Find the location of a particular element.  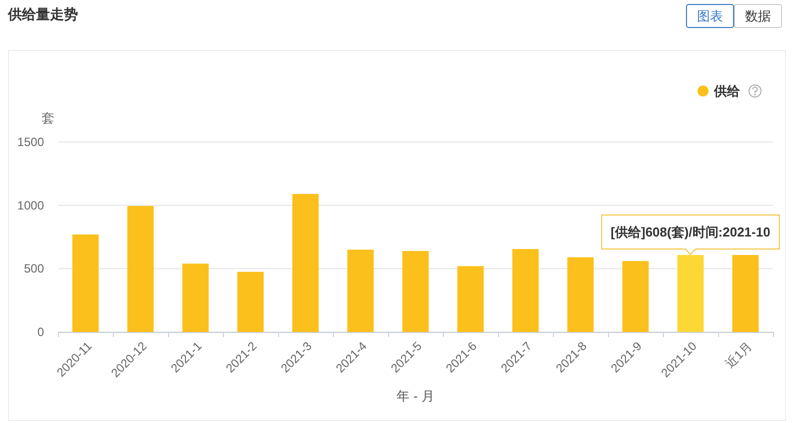

legend: 供给 is located at coordinates (730, 91).